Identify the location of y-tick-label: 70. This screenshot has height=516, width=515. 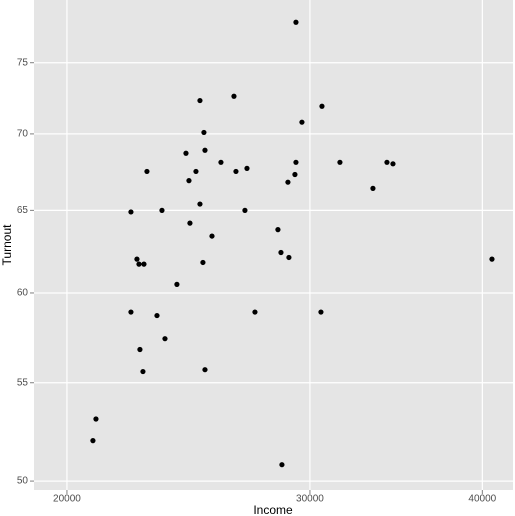
(23, 134).